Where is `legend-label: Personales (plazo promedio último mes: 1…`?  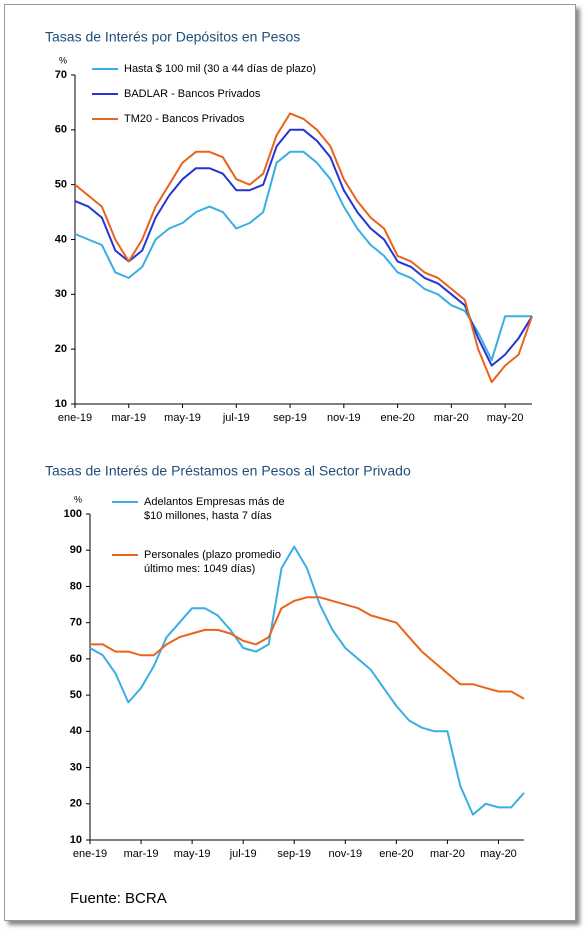
legend-label: Personales (plazo promedio último mes: 1… is located at coordinates (212, 562).